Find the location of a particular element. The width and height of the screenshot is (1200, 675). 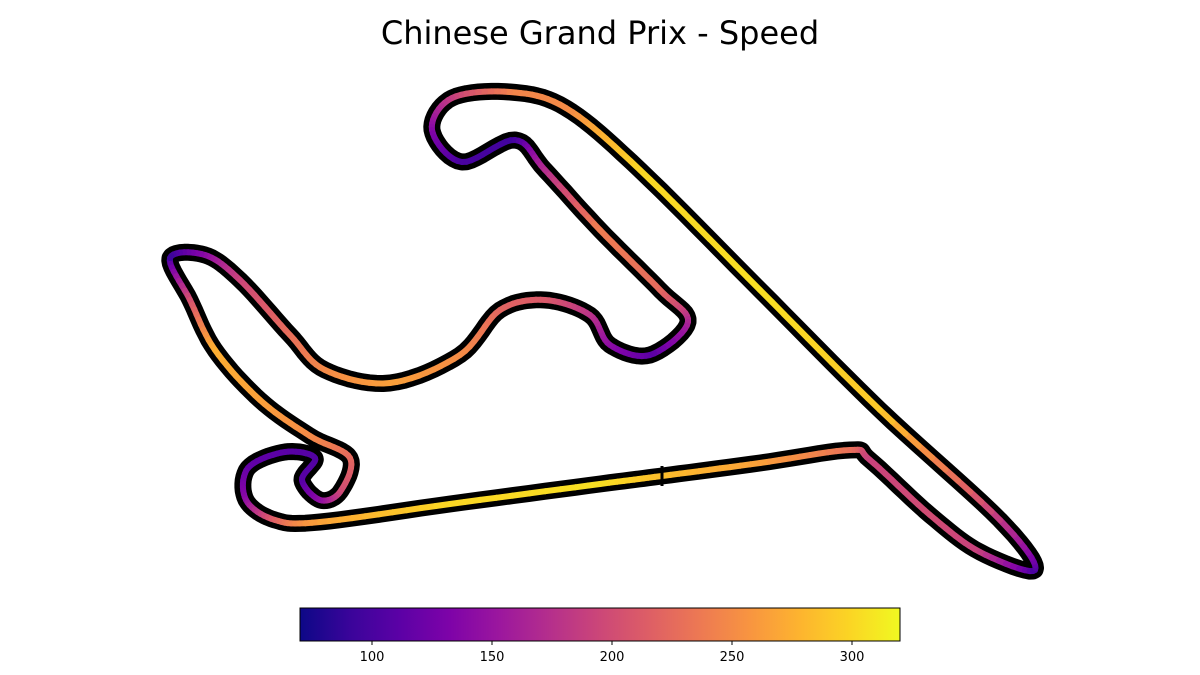

colorbar-tick-label: 300 is located at coordinates (852, 657).